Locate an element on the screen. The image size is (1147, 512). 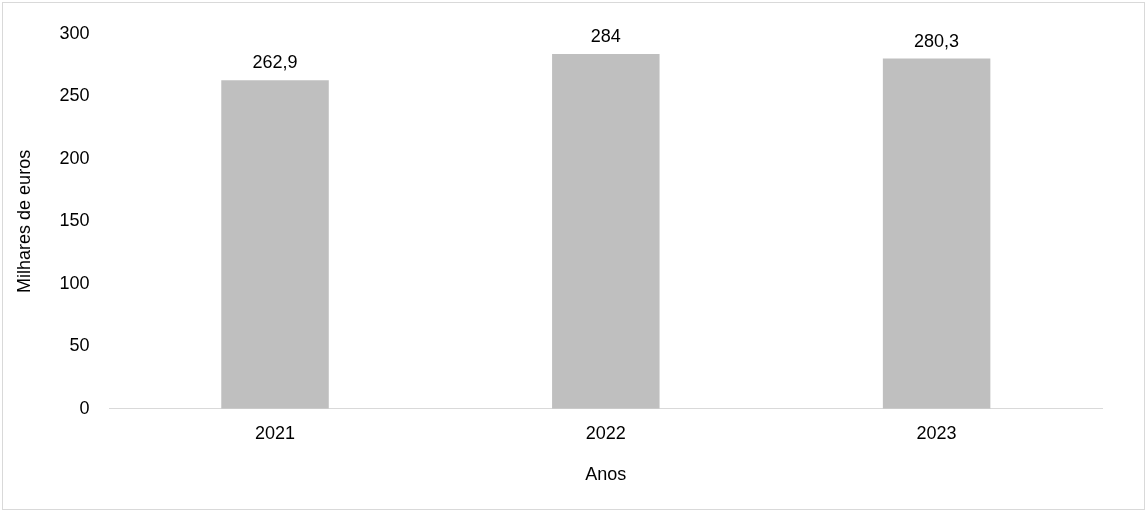
data-label: 284 is located at coordinates (605, 35).